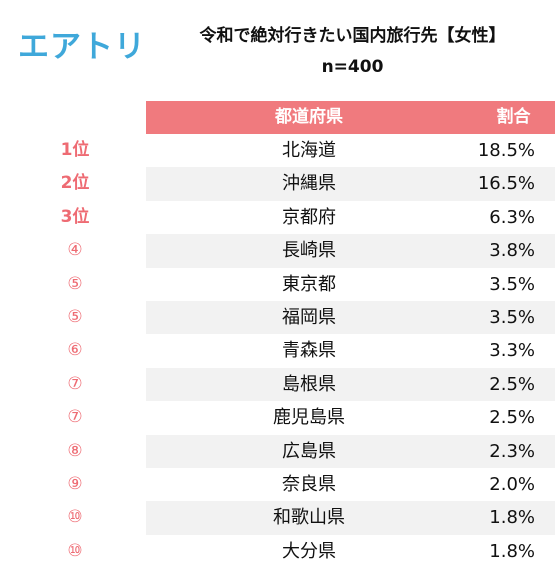 Image resolution: width=555 pixels, height=572 pixels. Describe the element at coordinates (75, 183) in the screenshot. I see `rank-label: 2位` at that location.